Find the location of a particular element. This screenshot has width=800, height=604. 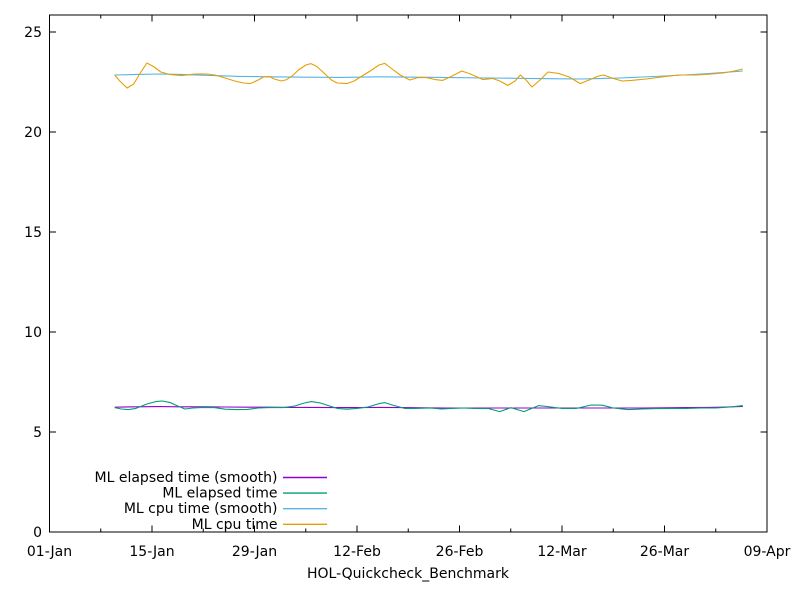

y-tick-label: 5 is located at coordinates (37, 433).